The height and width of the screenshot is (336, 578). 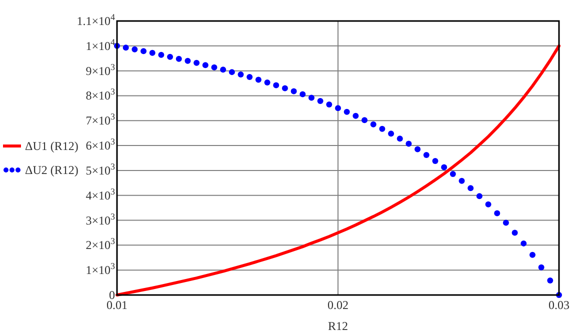 What do you see at coordinates (51, 146) in the screenshot?
I see `legend-label: ΔU1 (R12)` at bounding box center [51, 146].